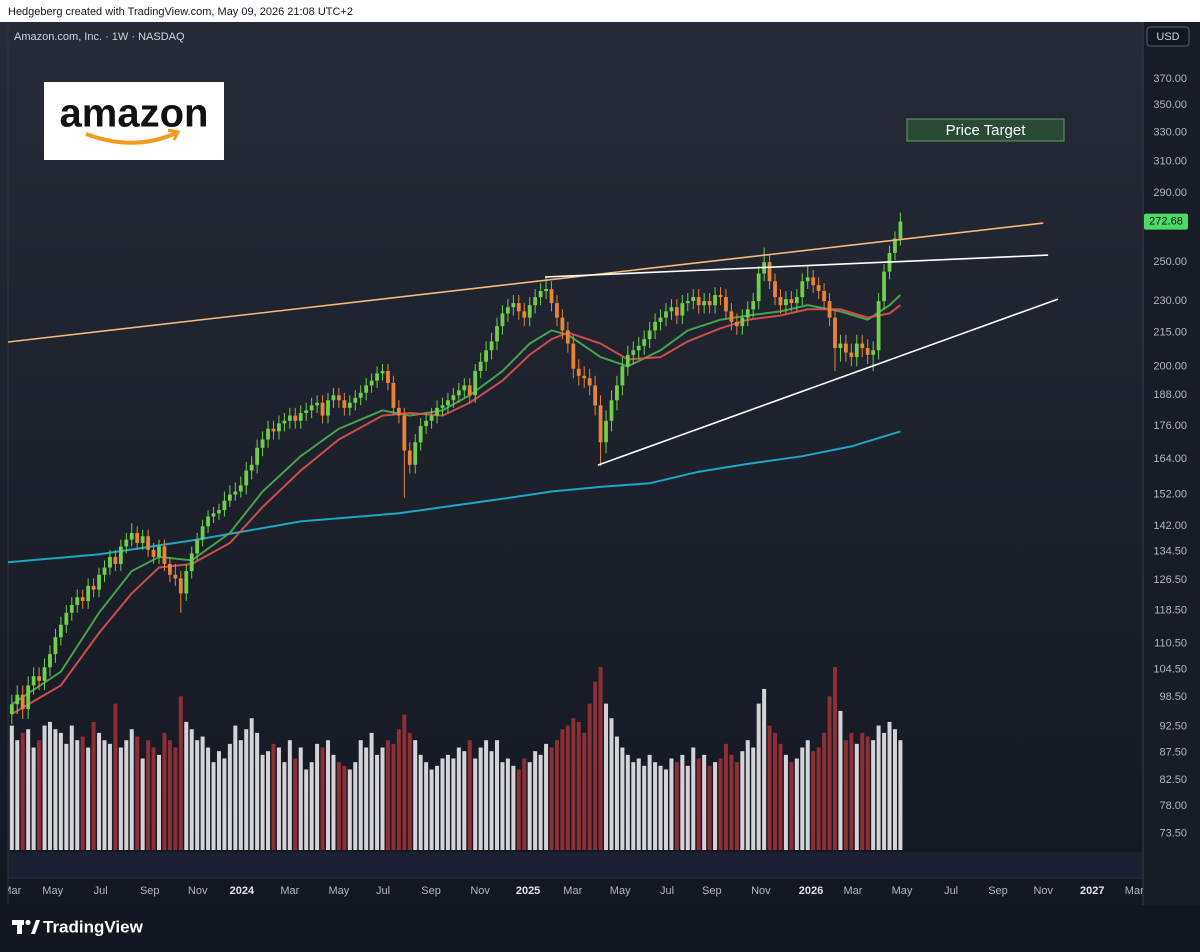  Describe the element at coordinates (811, 891) in the screenshot. I see `x-tick-label: 2026` at that location.